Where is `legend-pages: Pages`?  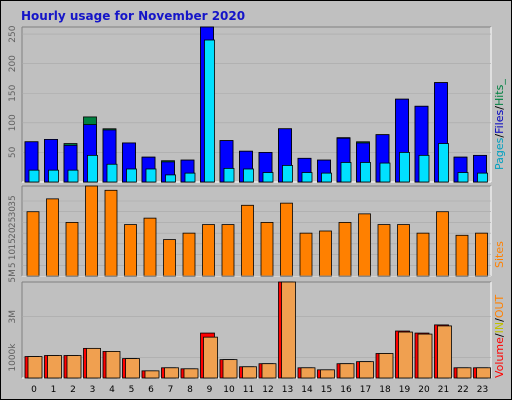 legend-pages: Pages is located at coordinates (499, 153).